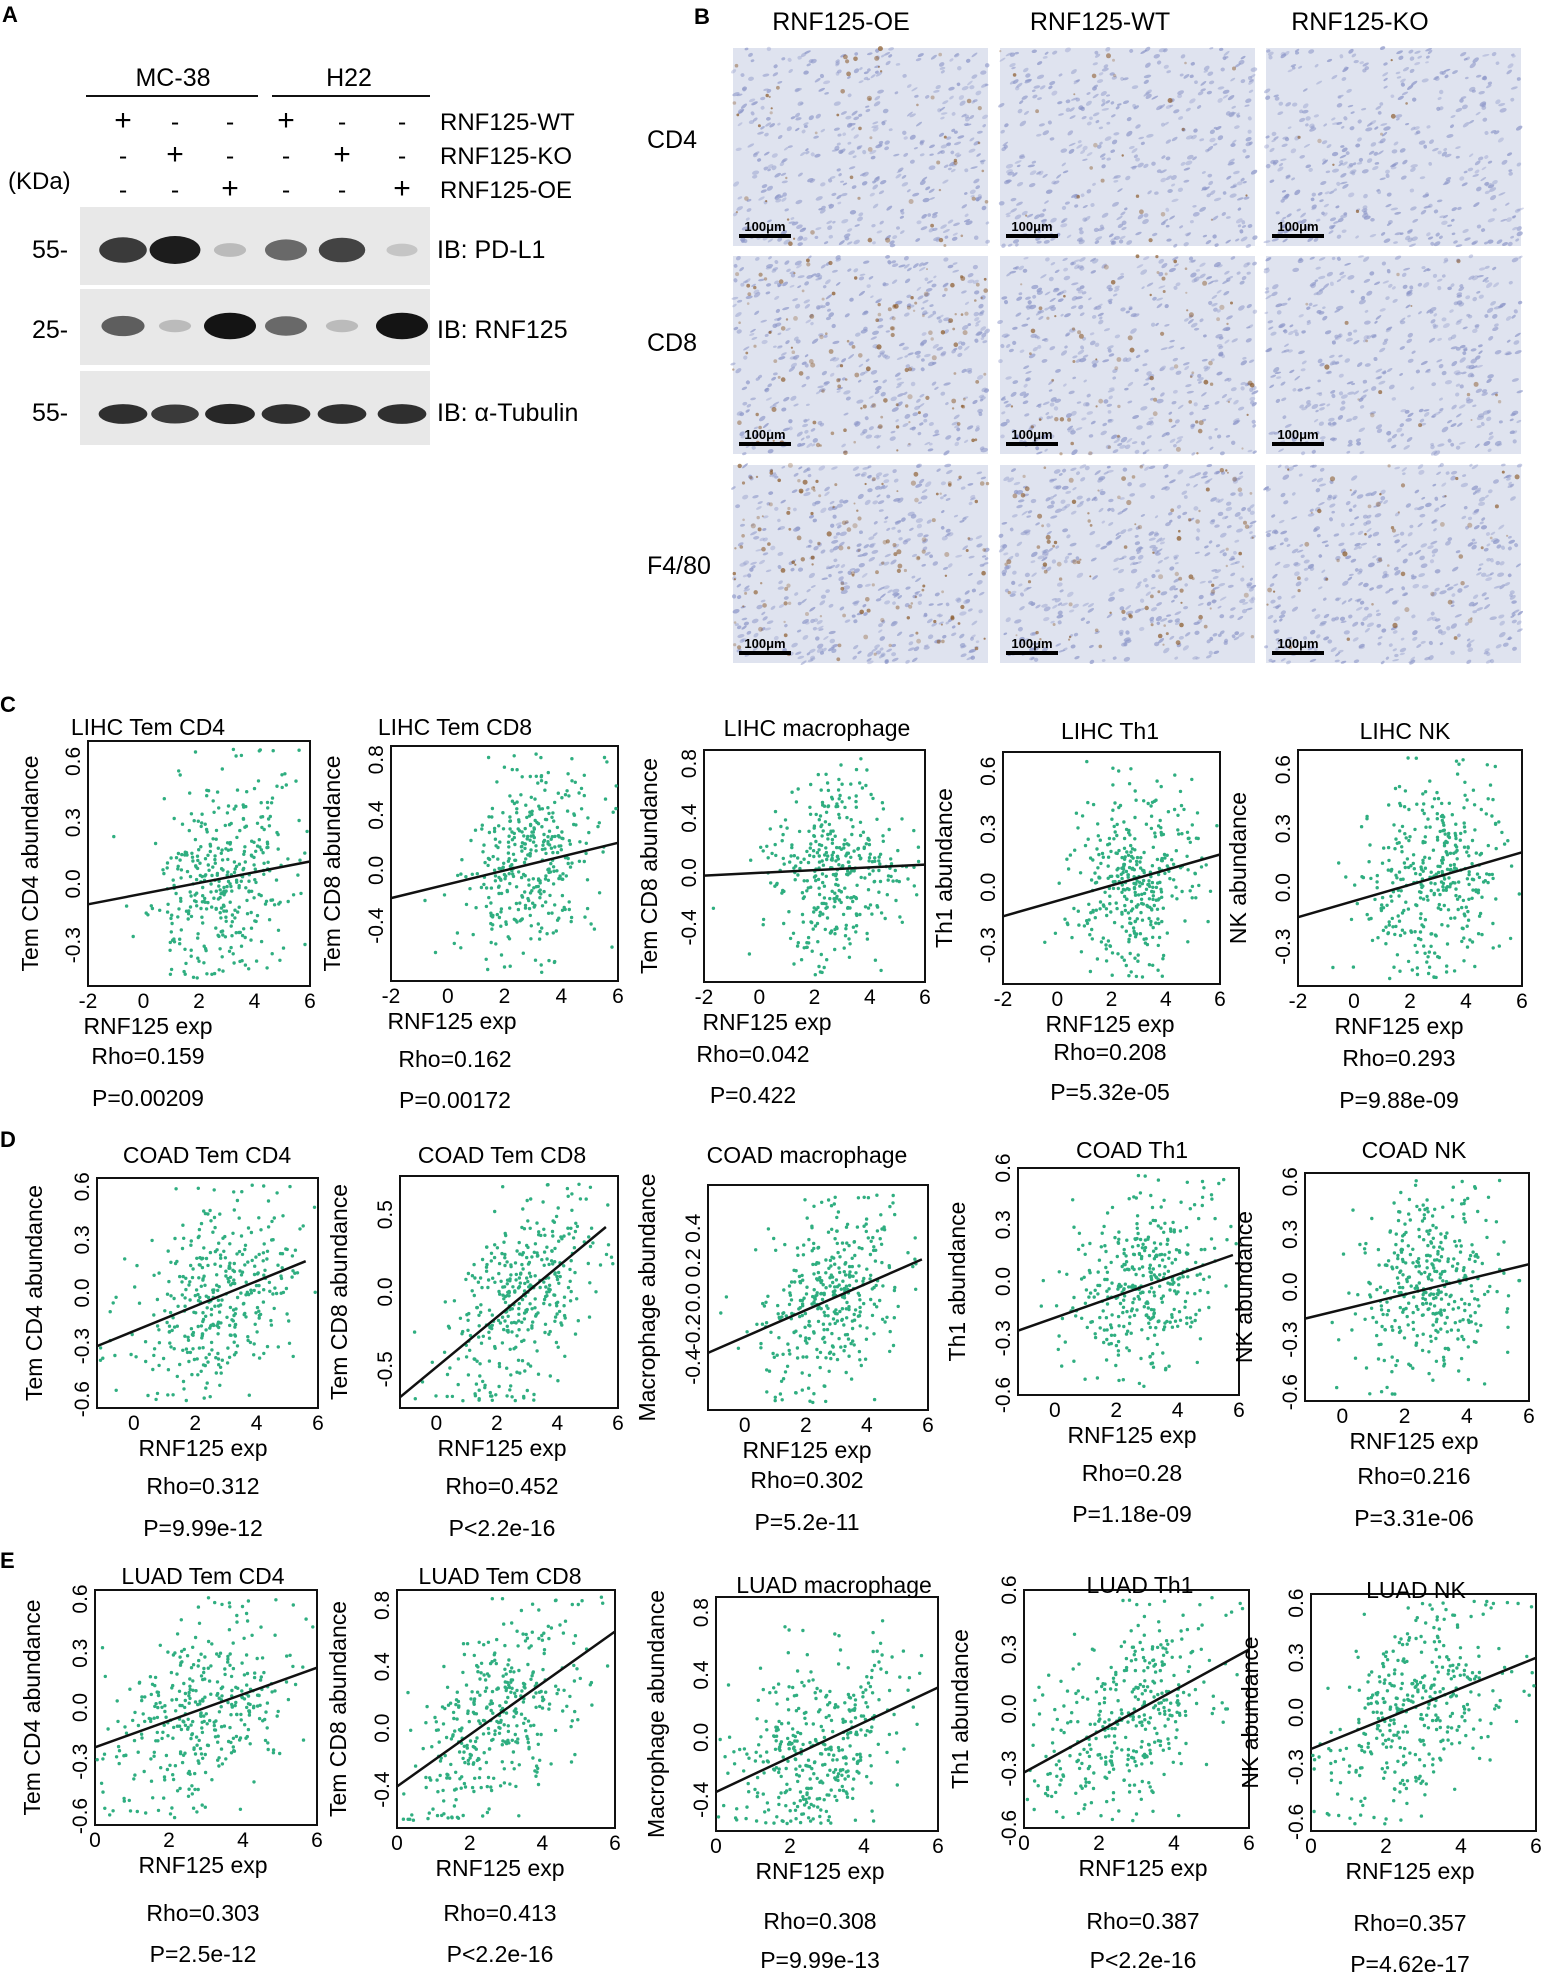 This screenshot has height=1974, width=1547. I want to click on y-axis-label: NK abundance, so click(1238, 868).